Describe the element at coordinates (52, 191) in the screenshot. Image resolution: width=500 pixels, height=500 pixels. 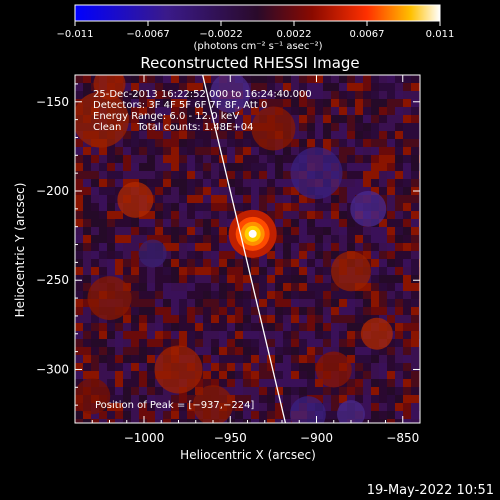
I see `y-tick-label: −200` at that location.